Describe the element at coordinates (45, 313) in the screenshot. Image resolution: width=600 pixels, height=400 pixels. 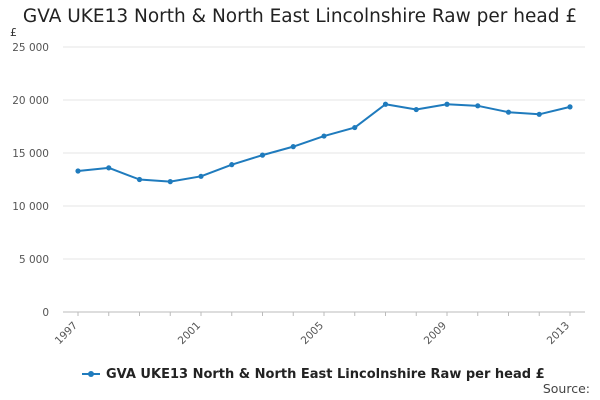
I see `y-tick-label: 0` at that location.